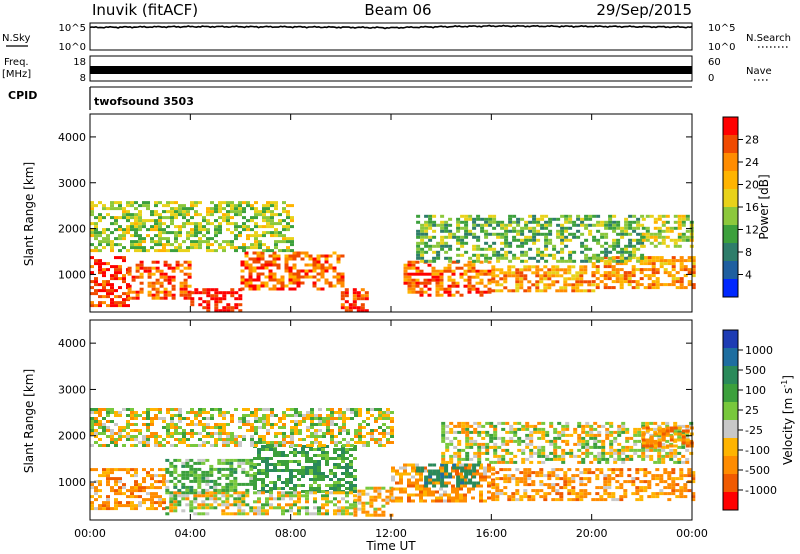  I want to click on power-colorbar-tick-label: 20, so click(752, 185).